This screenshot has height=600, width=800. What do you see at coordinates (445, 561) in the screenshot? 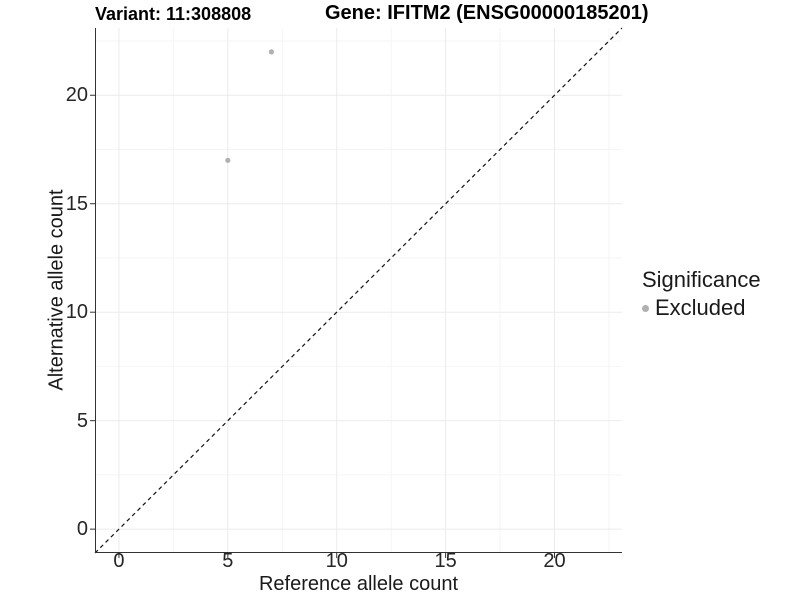
I see `x-tick-label: 15` at bounding box center [445, 561].